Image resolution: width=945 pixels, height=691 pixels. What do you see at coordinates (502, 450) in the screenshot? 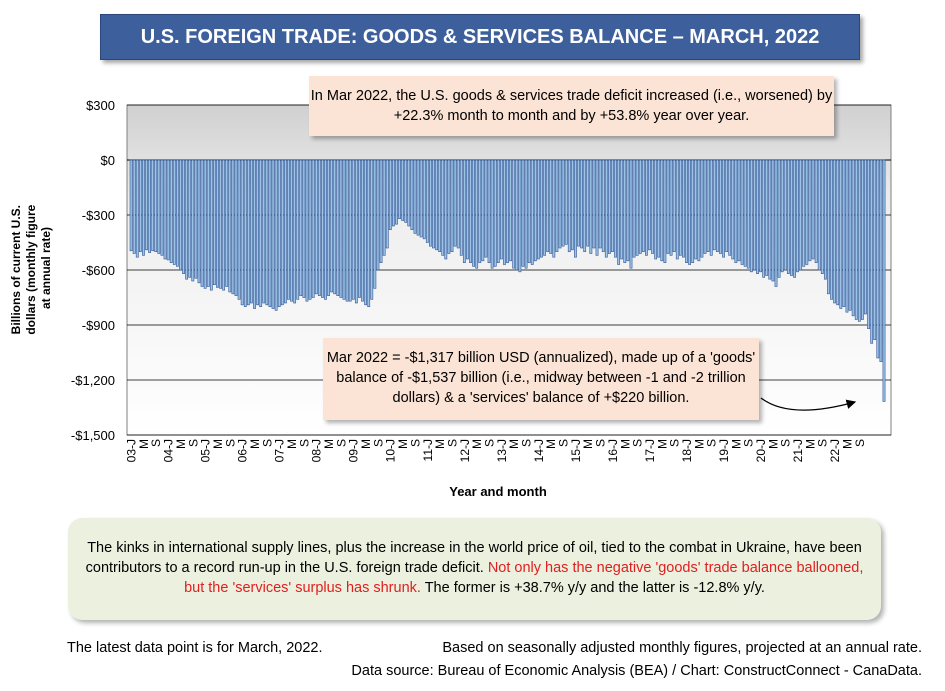
I see `x-tick-label: 13-J` at bounding box center [502, 450].